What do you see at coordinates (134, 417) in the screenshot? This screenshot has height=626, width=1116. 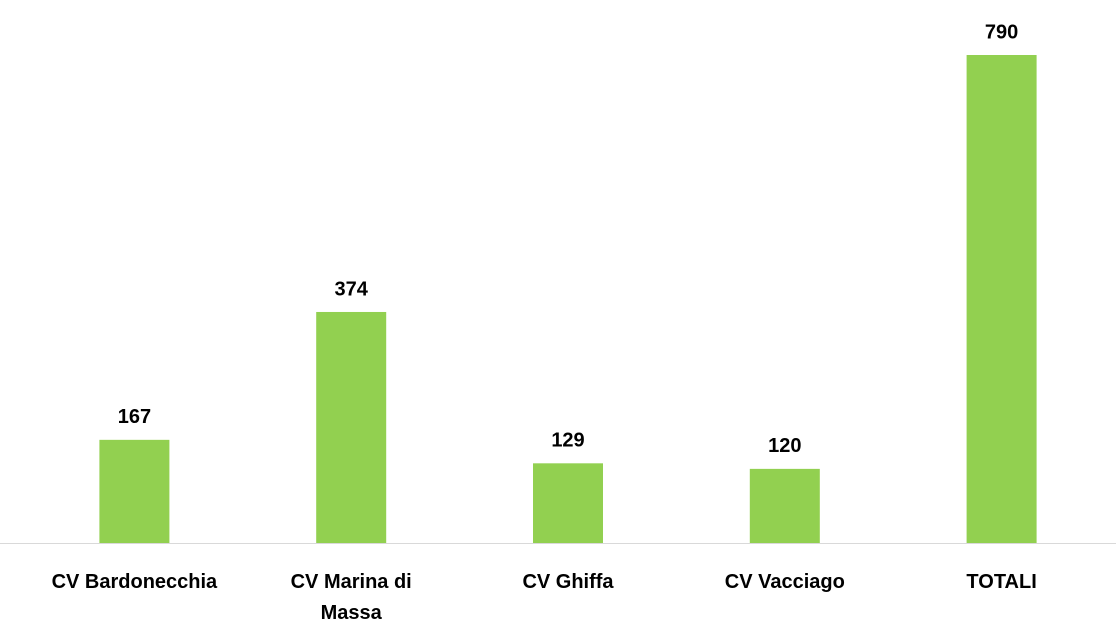 I see `value-label: 167` at bounding box center [134, 417].